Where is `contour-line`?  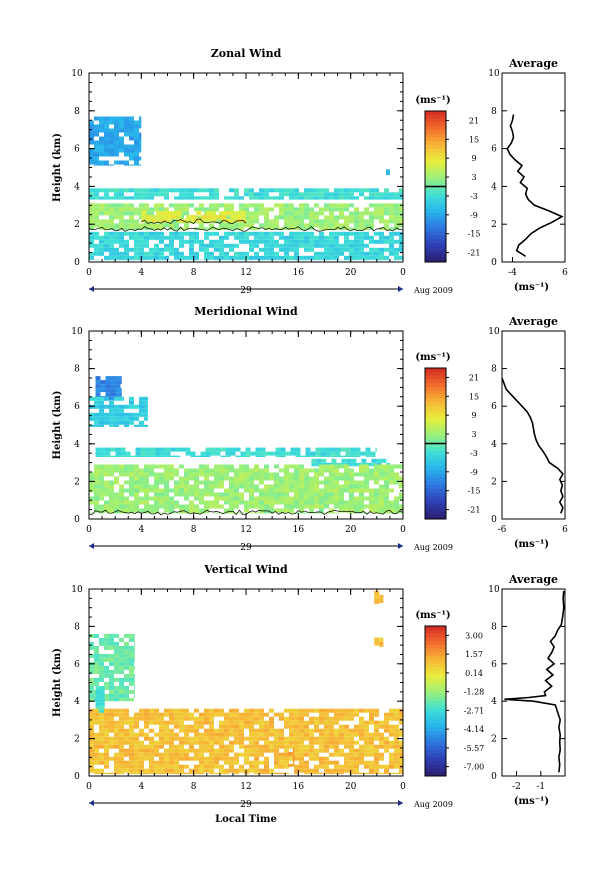 contour-line is located at coordinates (246, 229).